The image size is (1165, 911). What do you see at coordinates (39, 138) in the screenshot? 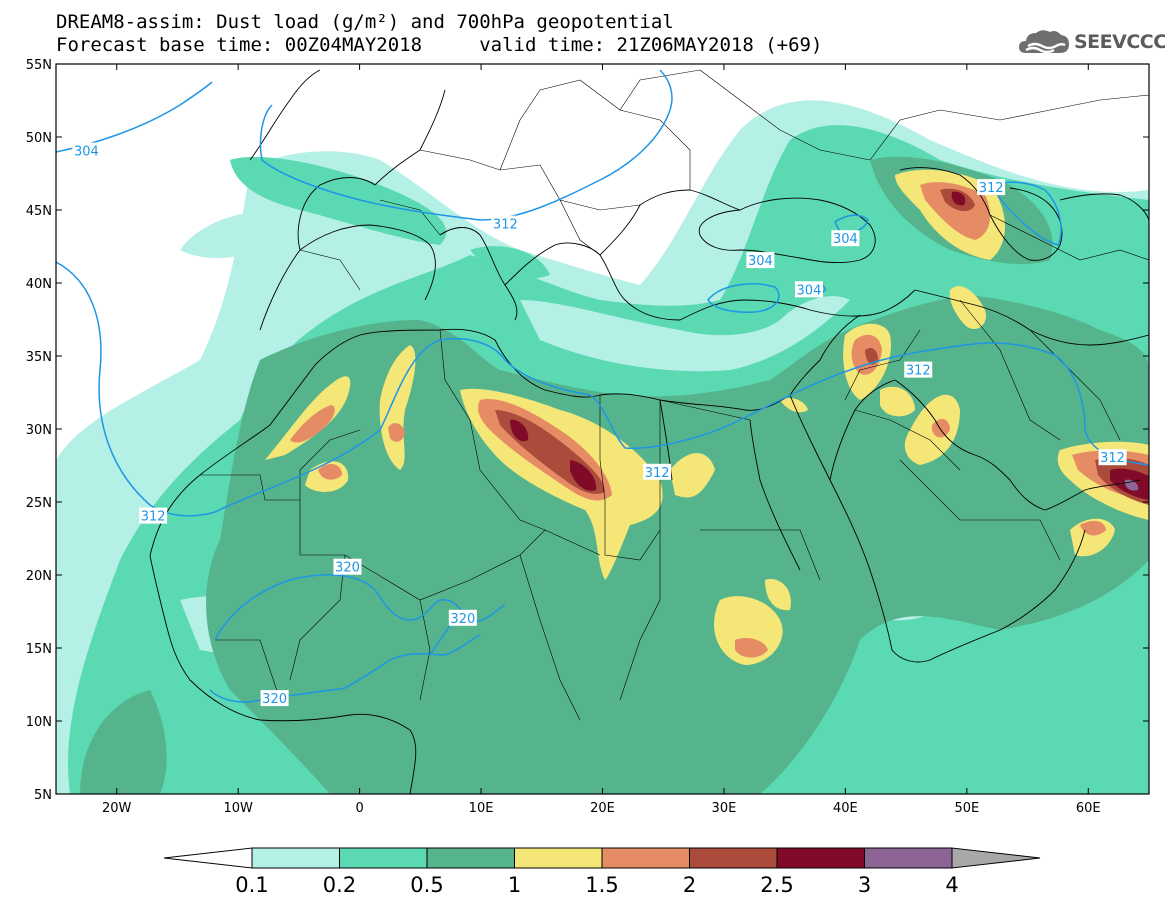
I see `lat-tick-label: 50N` at bounding box center [39, 138].